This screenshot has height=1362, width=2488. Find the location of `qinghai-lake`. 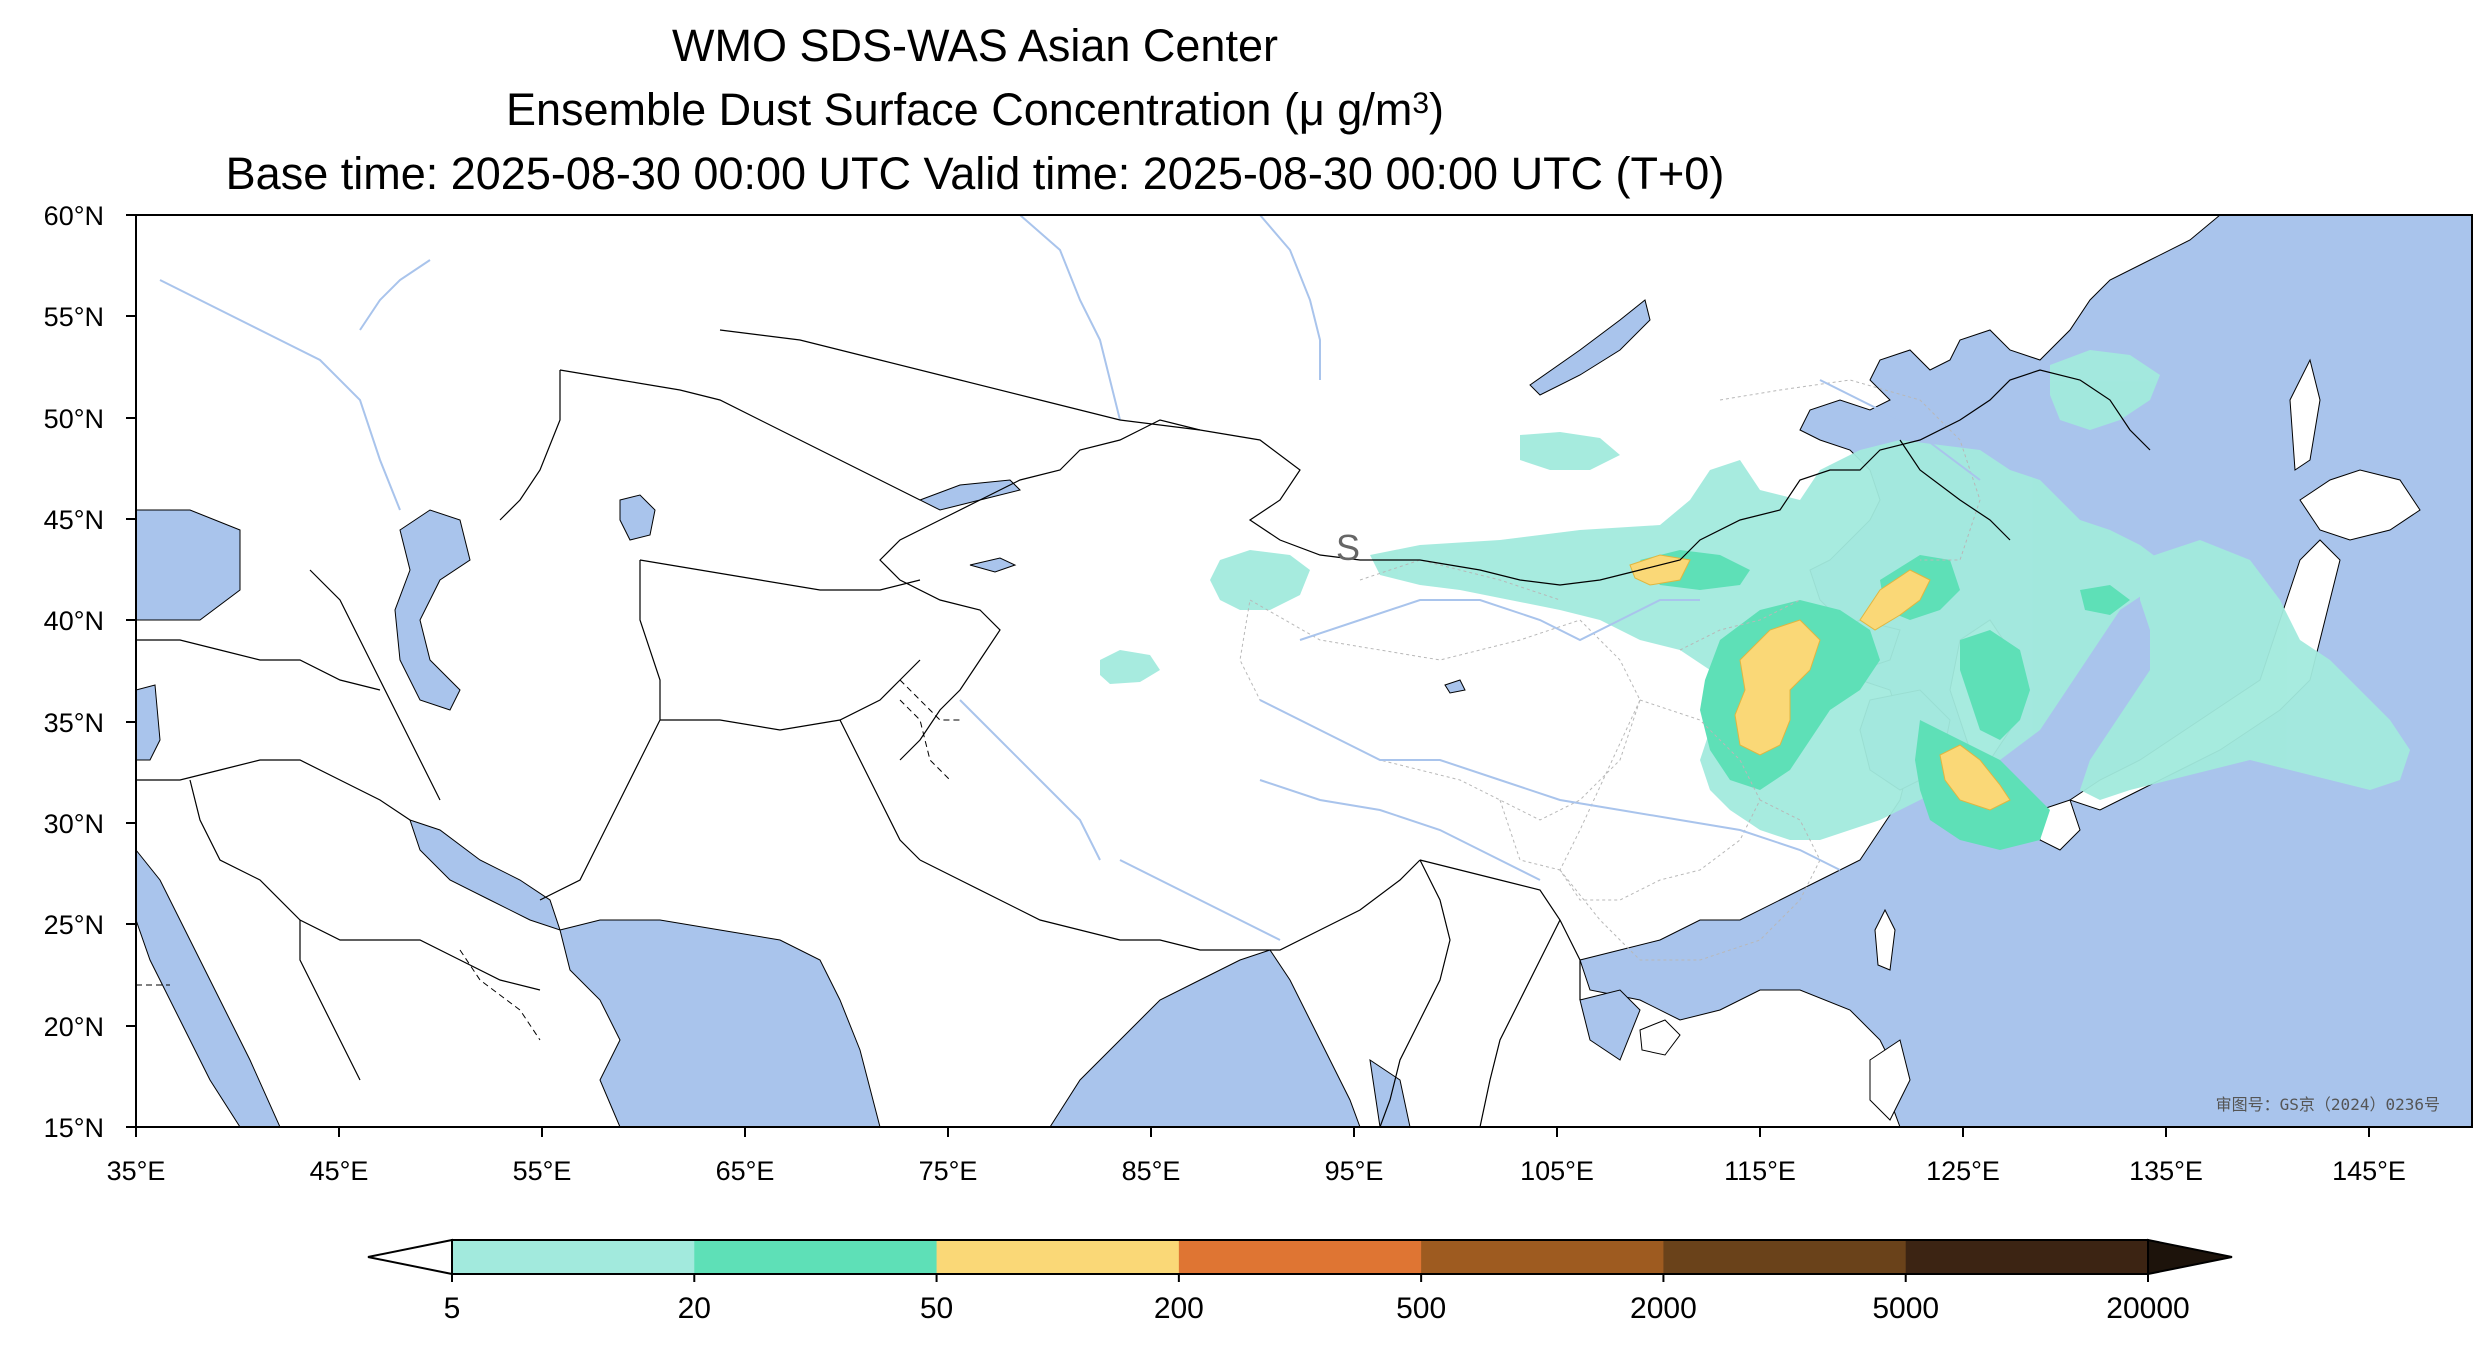

qinghai-lake is located at coordinates (1455, 686).